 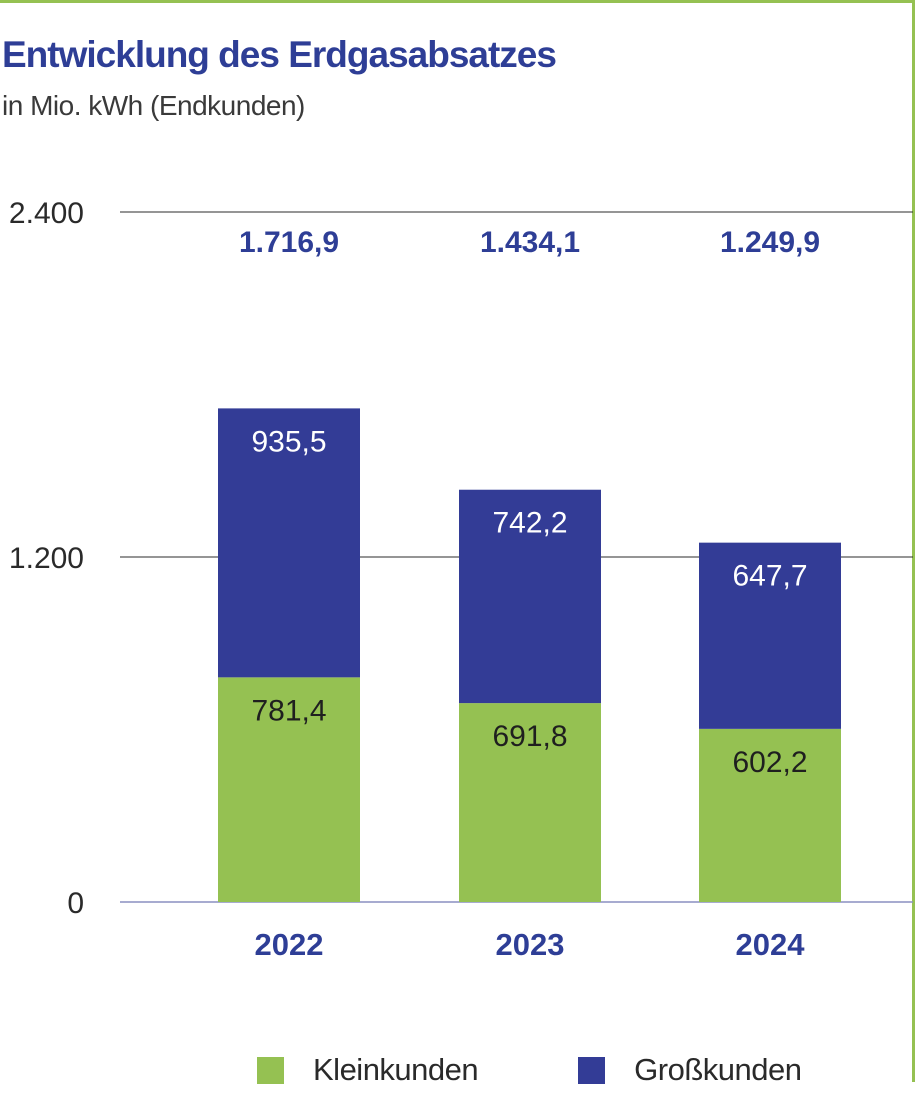 I want to click on bar-value-label: 935,5, so click(x=288, y=441).